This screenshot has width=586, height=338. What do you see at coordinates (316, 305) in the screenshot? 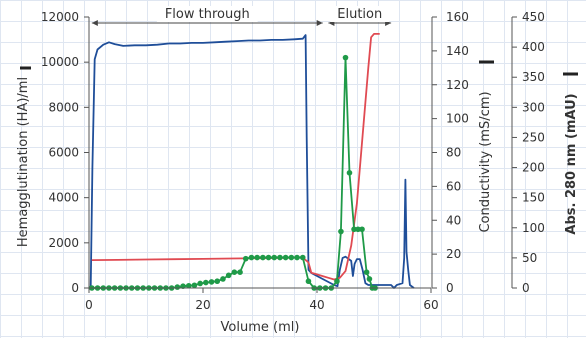
I see `x-tick-label: 40` at bounding box center [316, 305].